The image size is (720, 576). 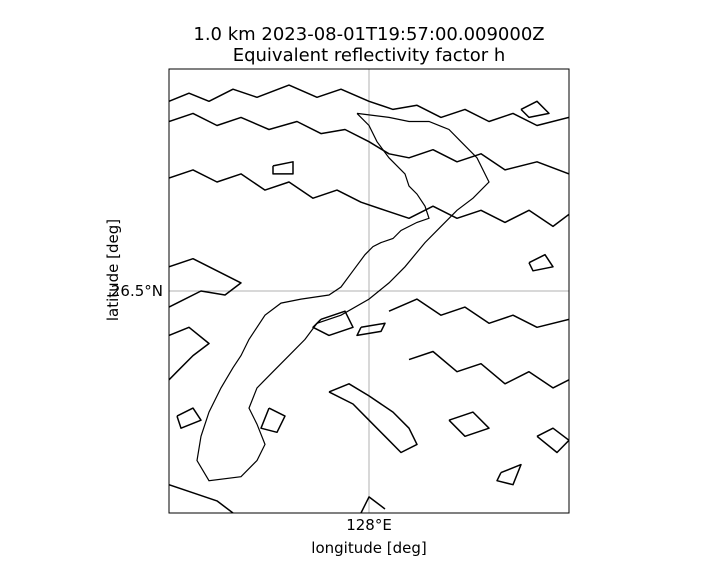 What do you see at coordinates (205, 282) in the screenshot?
I see `contour-west-bulge` at bounding box center [205, 282].